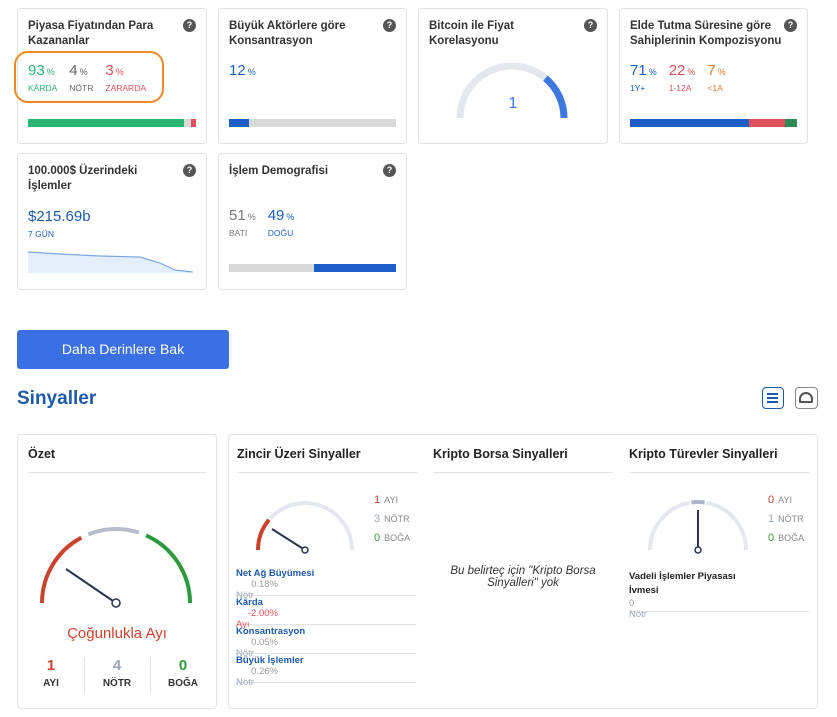 Image resolution: width=837 pixels, height=717 pixels. Describe the element at coordinates (243, 624) in the screenshot. I see `signal-state: Ayı` at that location.